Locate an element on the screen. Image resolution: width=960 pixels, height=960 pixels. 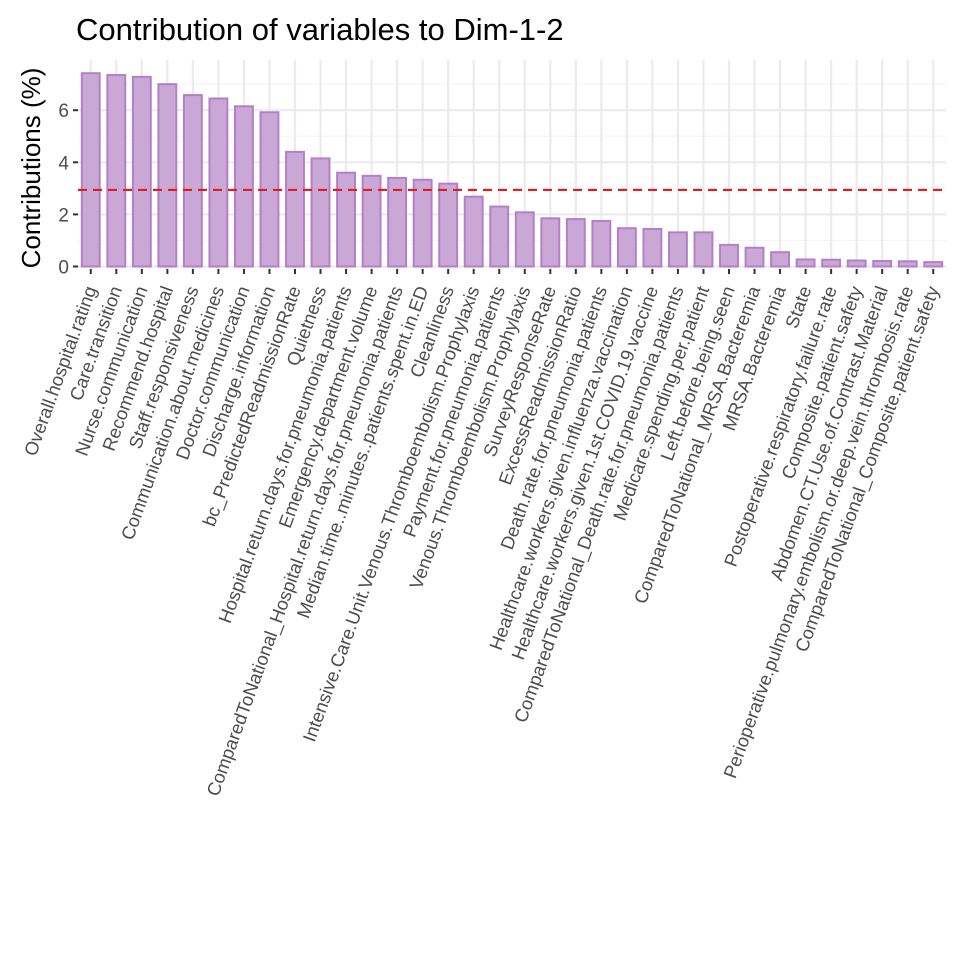
y-axis-label: Contributions (%) is located at coordinates (31, 168).